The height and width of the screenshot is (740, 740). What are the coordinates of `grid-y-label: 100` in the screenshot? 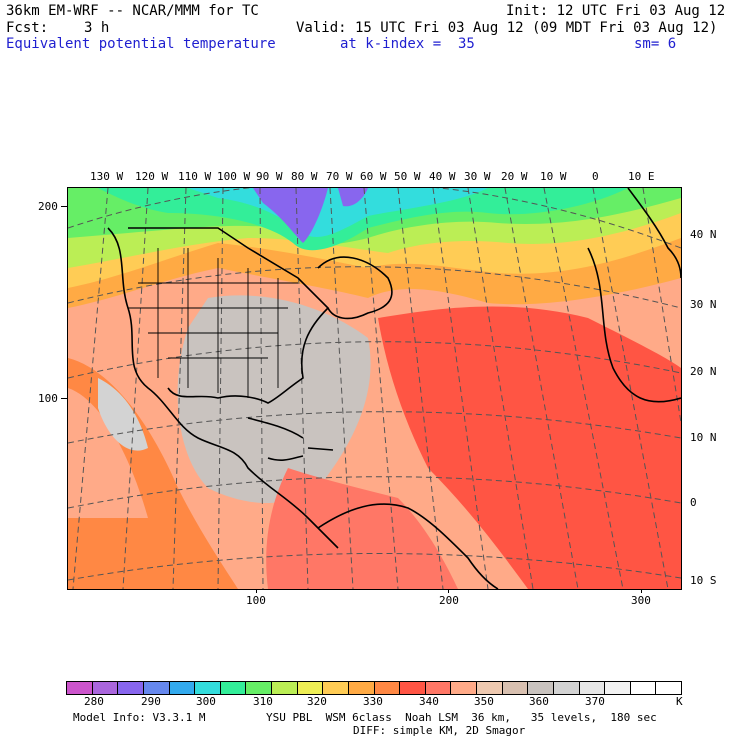 It's located at (48, 398).